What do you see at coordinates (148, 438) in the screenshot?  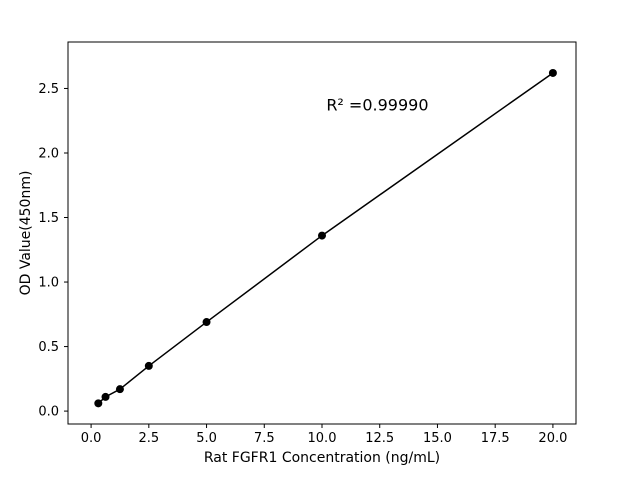 I see `x-tick-label: 2.5` at bounding box center [148, 438].